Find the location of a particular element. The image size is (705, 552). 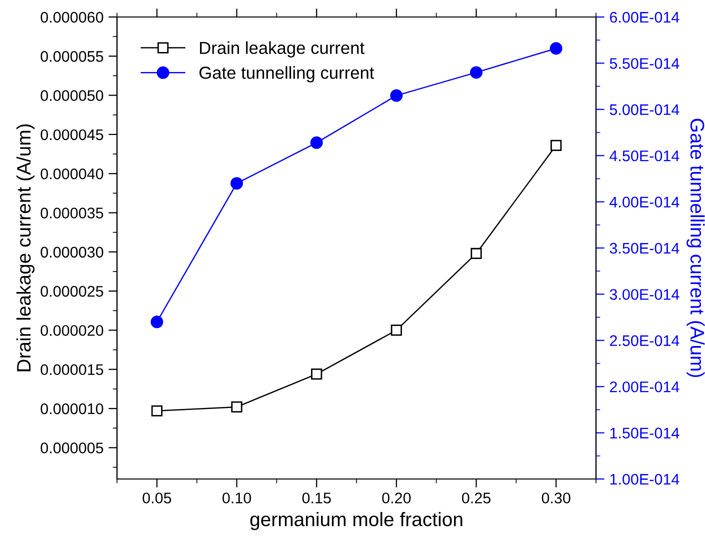

x-tick-label: 0.10 is located at coordinates (237, 498).